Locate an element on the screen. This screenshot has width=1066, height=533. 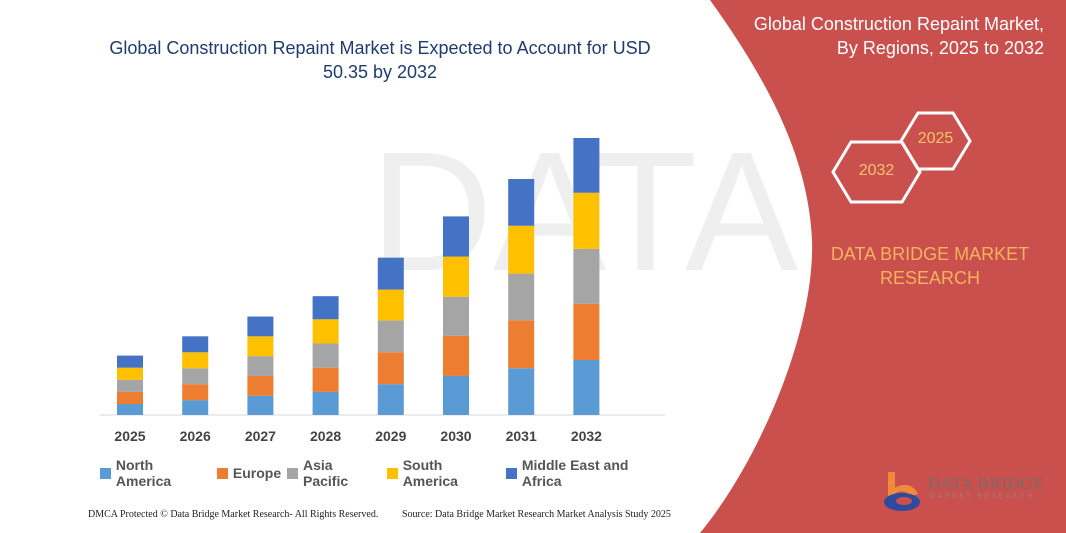
legend-item: North America is located at coordinates (155, 473).